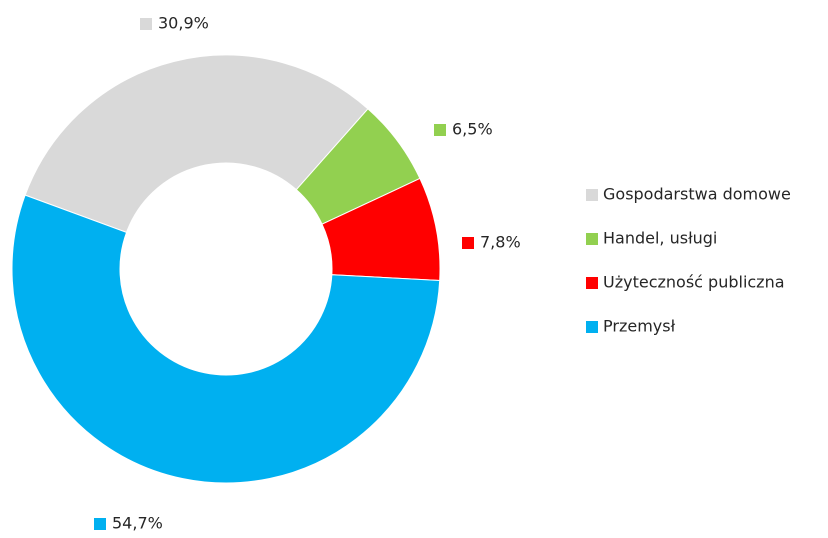  What do you see at coordinates (472, 129) in the screenshot?
I see `data-label: 6,5%` at bounding box center [472, 129].